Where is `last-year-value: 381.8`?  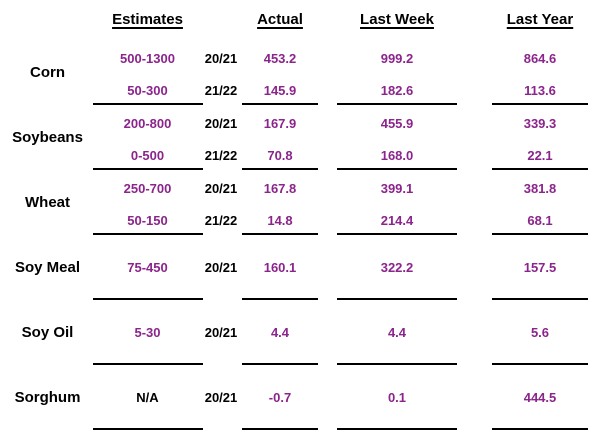 last-year-value: 381.8 is located at coordinates (540, 188).